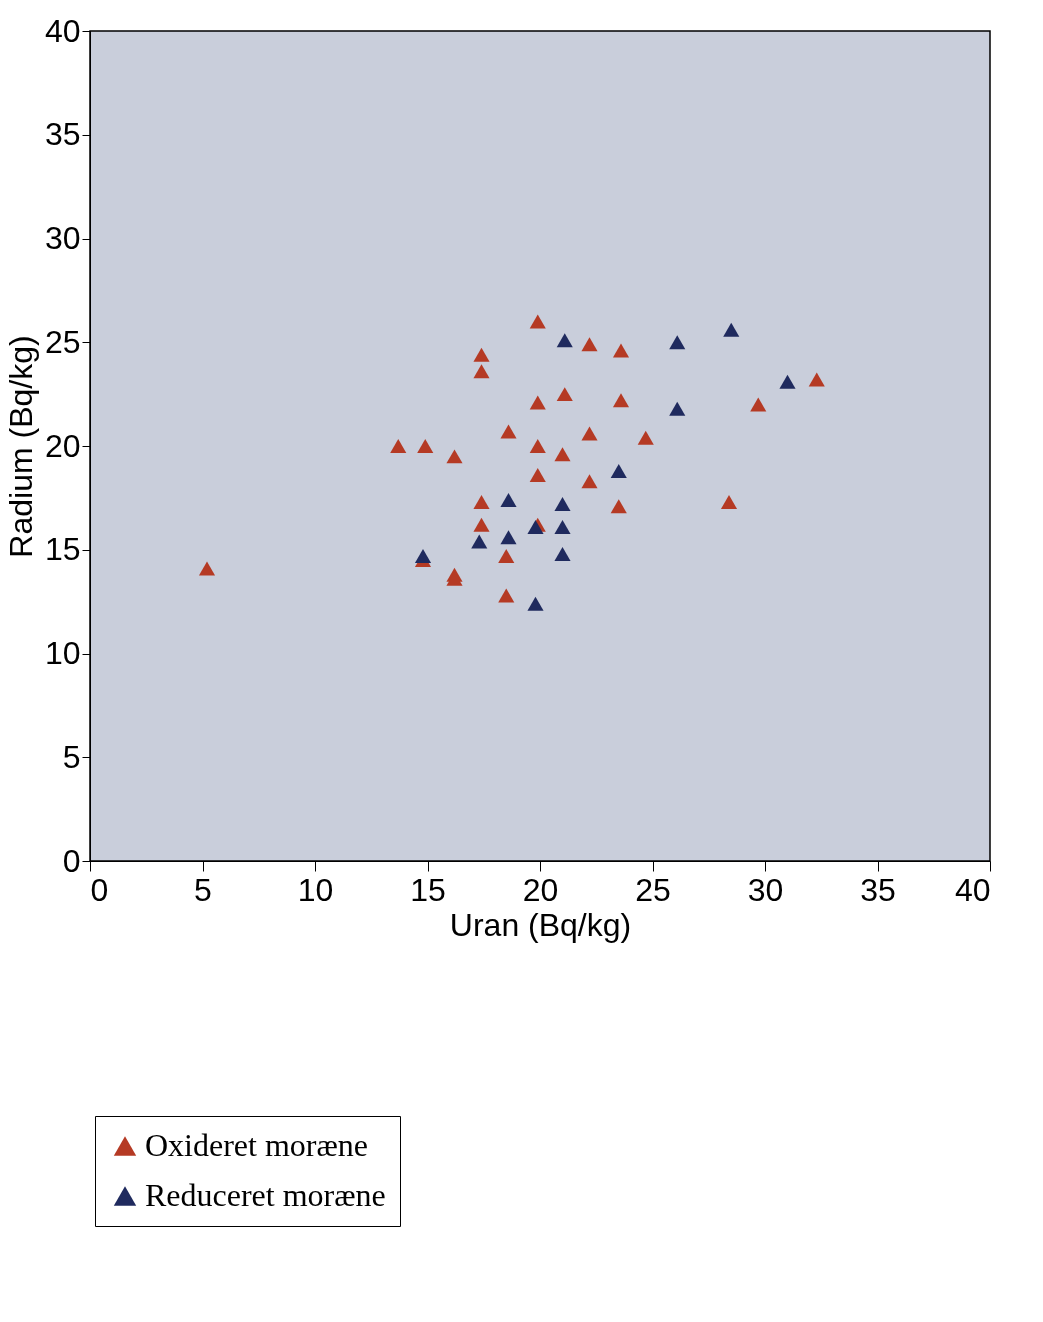 The image size is (1043, 1322). What do you see at coordinates (71, 860) in the screenshot?
I see `y-tick-label: 0` at bounding box center [71, 860].